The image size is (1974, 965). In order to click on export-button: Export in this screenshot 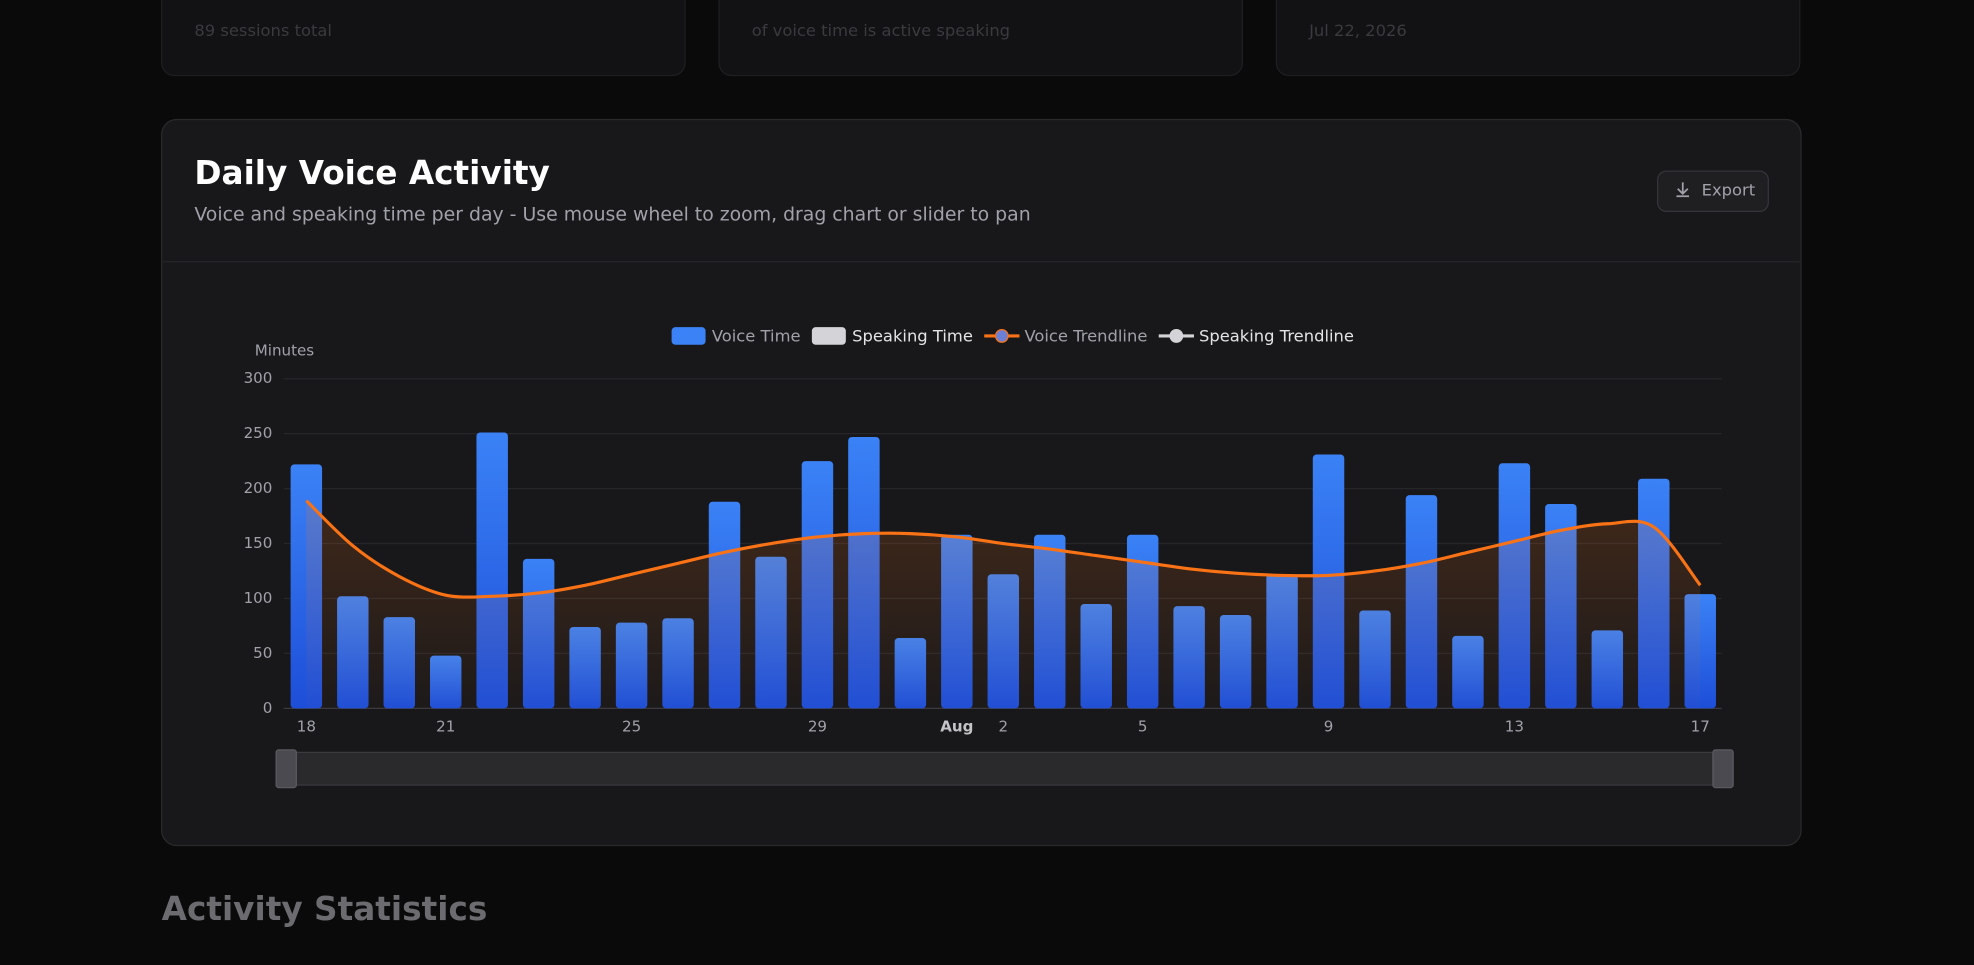, I will do `click(1712, 191)`.